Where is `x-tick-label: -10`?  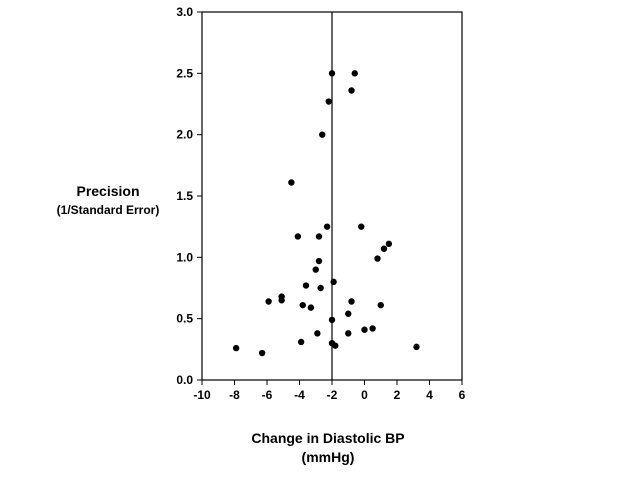
x-tick-label: -10 is located at coordinates (202, 395).